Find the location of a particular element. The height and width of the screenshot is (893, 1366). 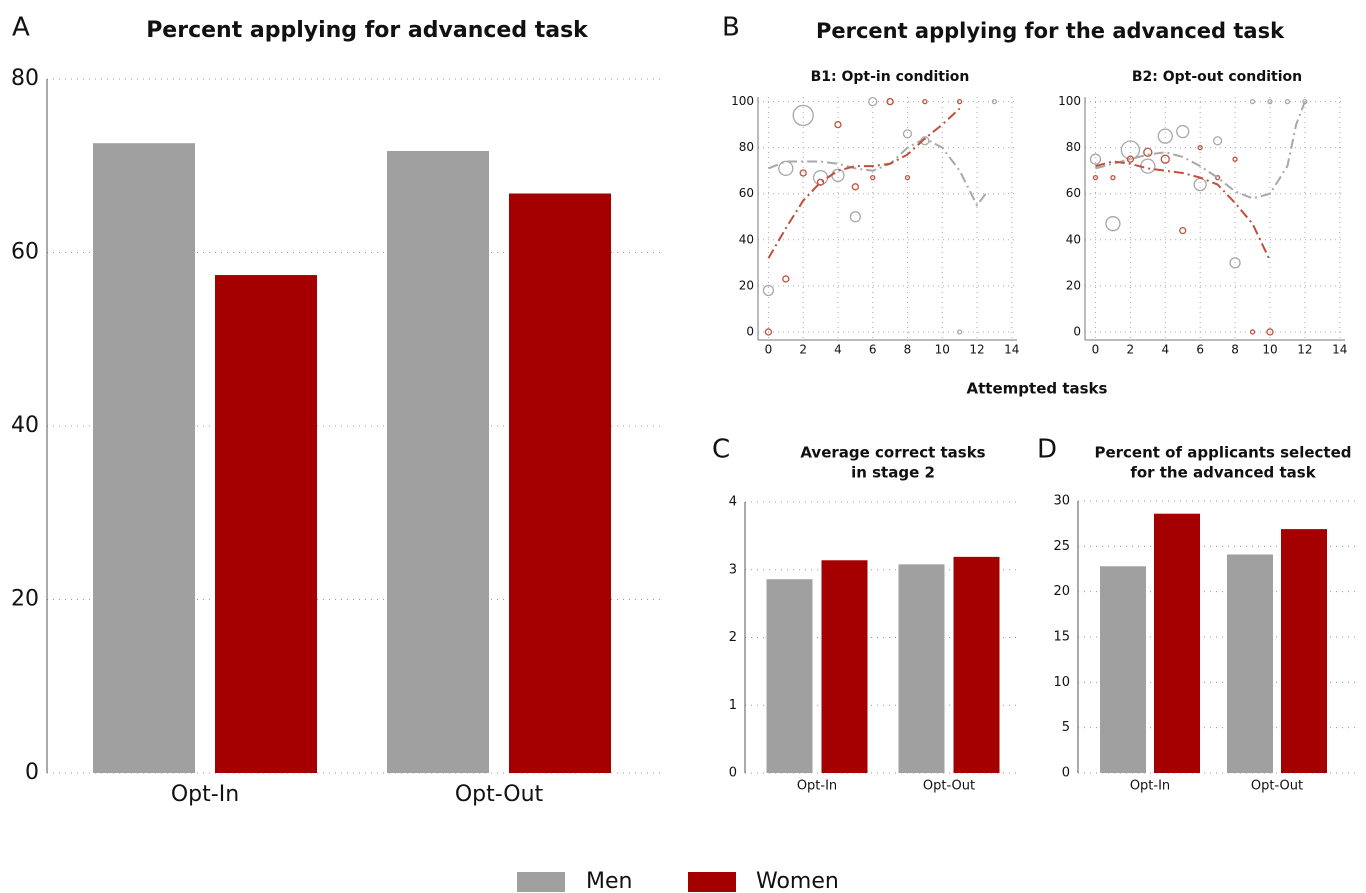

y-tick-label: 3 is located at coordinates (733, 569).